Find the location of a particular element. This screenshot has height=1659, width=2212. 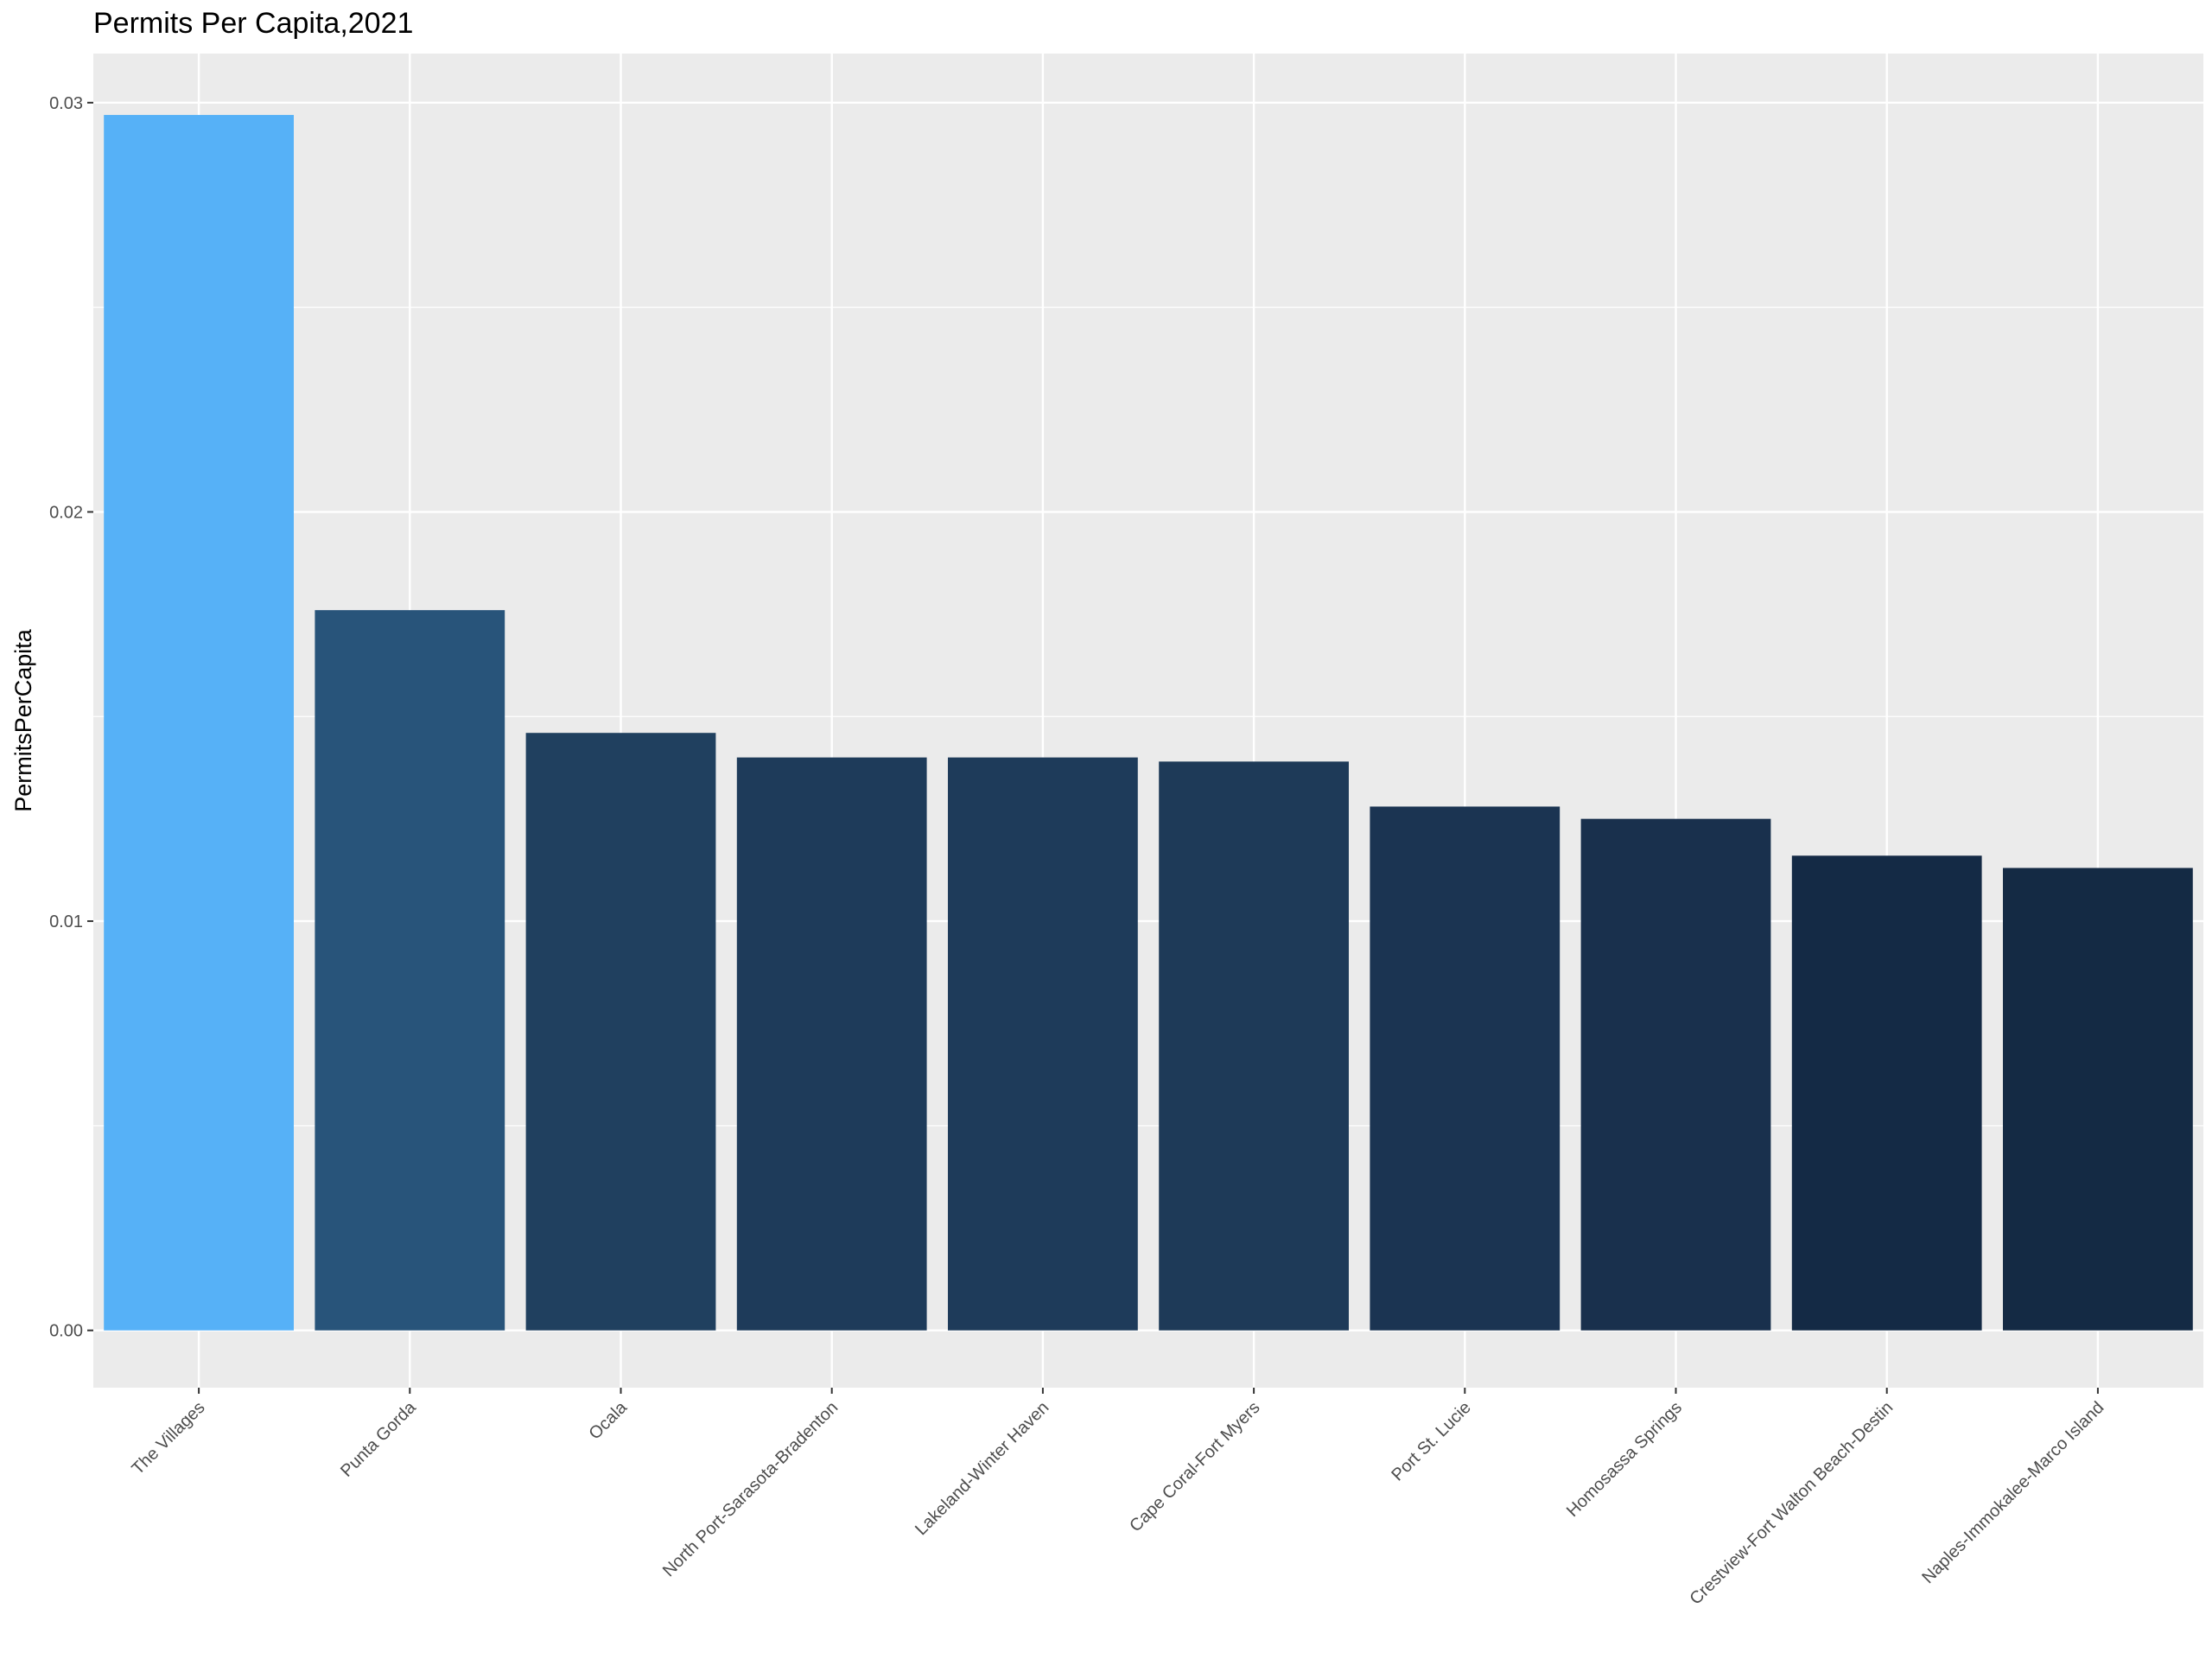

x-tick-label: Punta Gorda is located at coordinates (378, 1438).